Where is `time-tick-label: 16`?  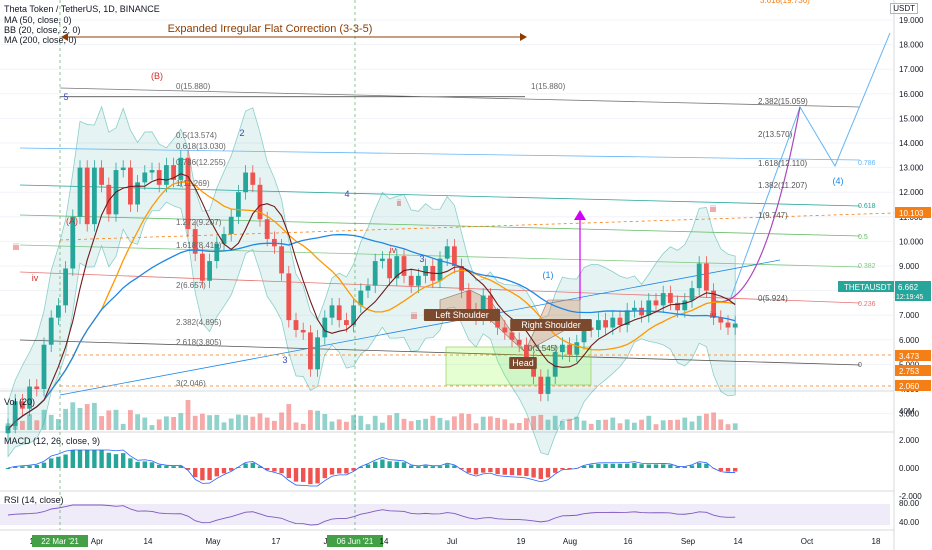 time-tick-label: 16 is located at coordinates (628, 541).